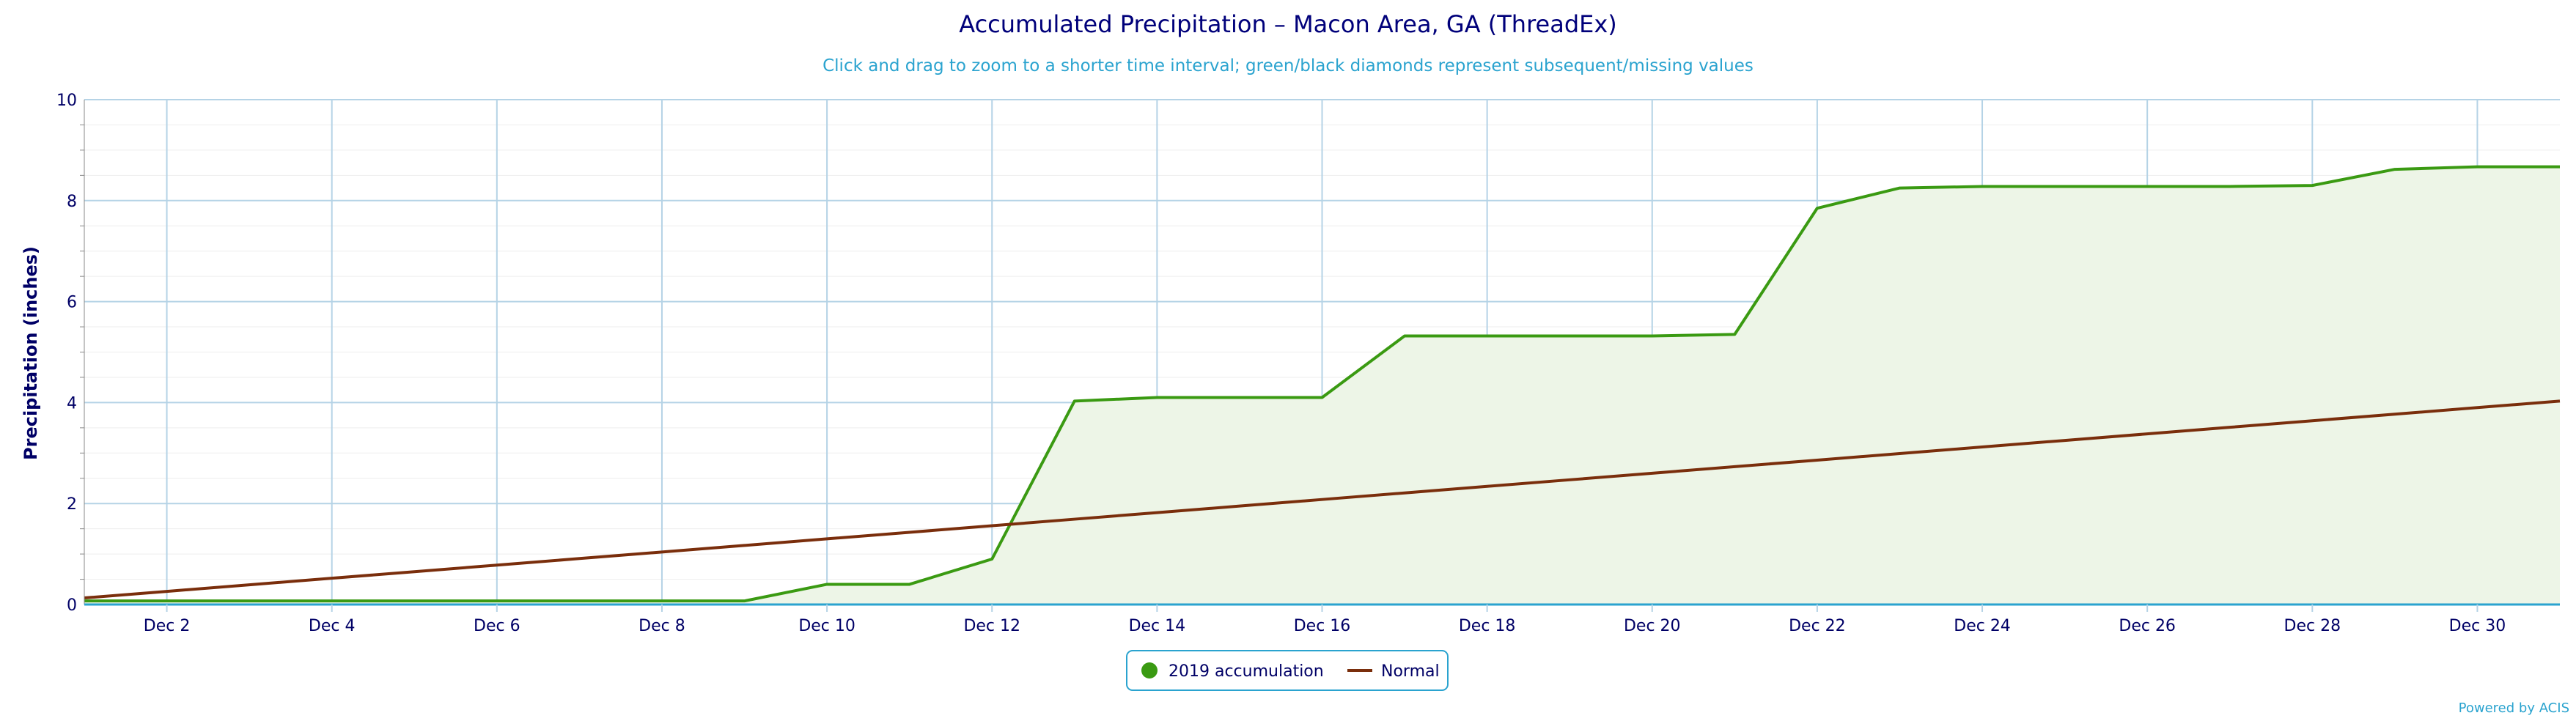 The image size is (2576, 721). I want to click on y-tick-label: 0, so click(72, 605).